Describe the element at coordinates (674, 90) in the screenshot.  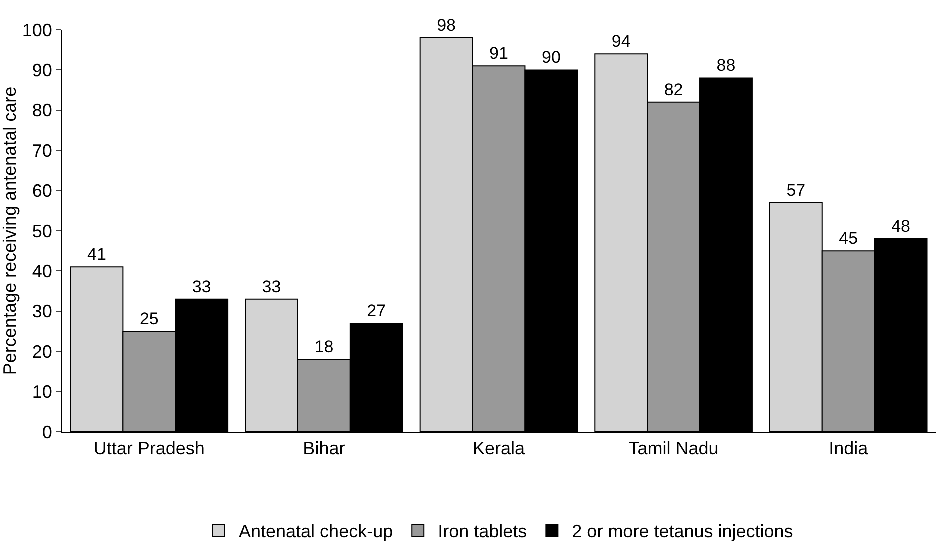
I see `data-label: 82` at that location.